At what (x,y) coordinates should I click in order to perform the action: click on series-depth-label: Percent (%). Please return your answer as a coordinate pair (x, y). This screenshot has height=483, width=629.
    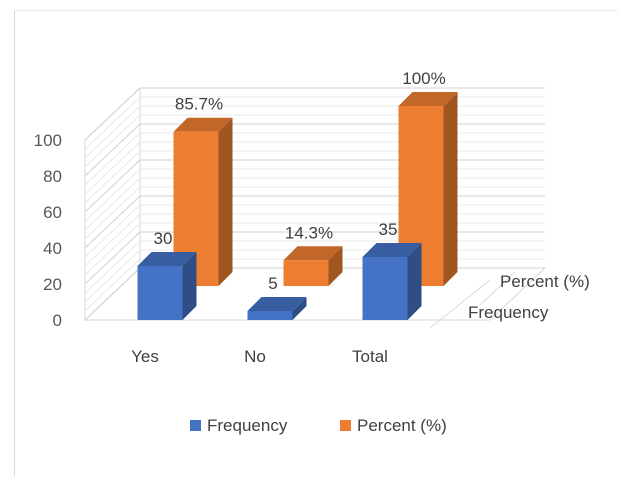
    Looking at the image, I should click on (545, 281).